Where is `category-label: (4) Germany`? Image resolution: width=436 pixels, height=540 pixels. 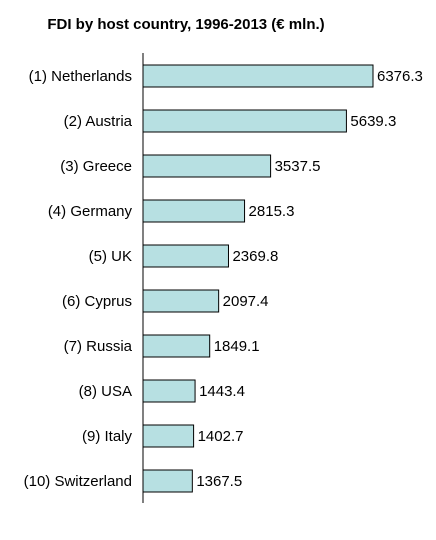
category-label: (4) Germany is located at coordinates (90, 211).